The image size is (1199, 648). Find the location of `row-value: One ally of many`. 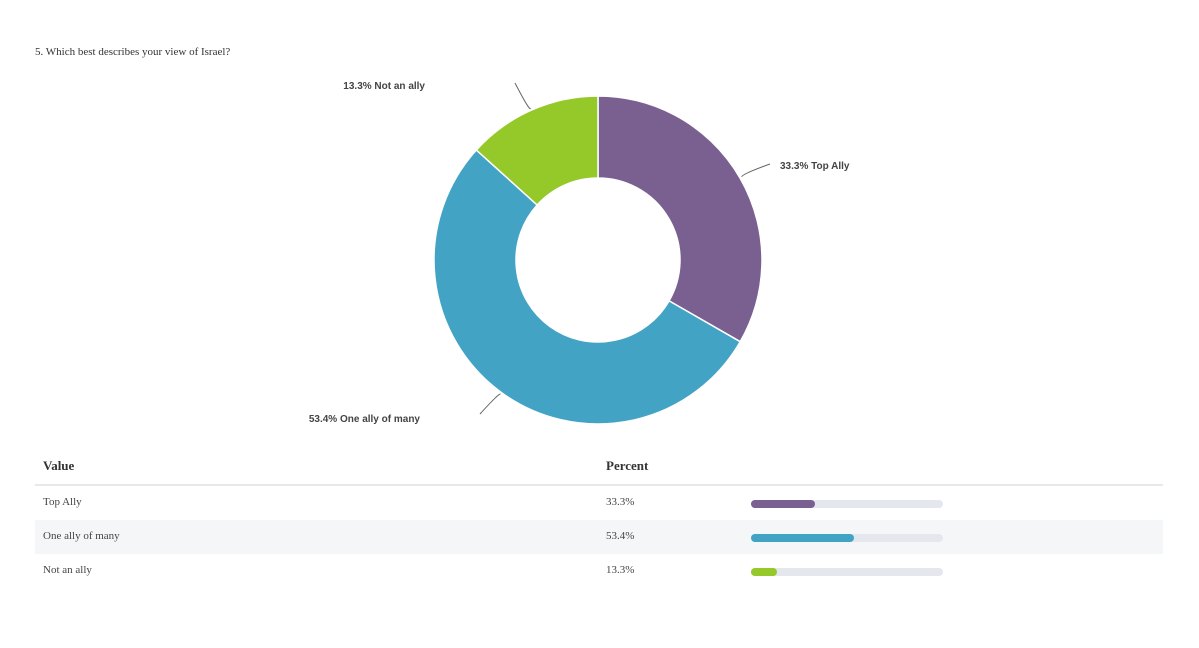

row-value: One ally of many is located at coordinates (81, 536).